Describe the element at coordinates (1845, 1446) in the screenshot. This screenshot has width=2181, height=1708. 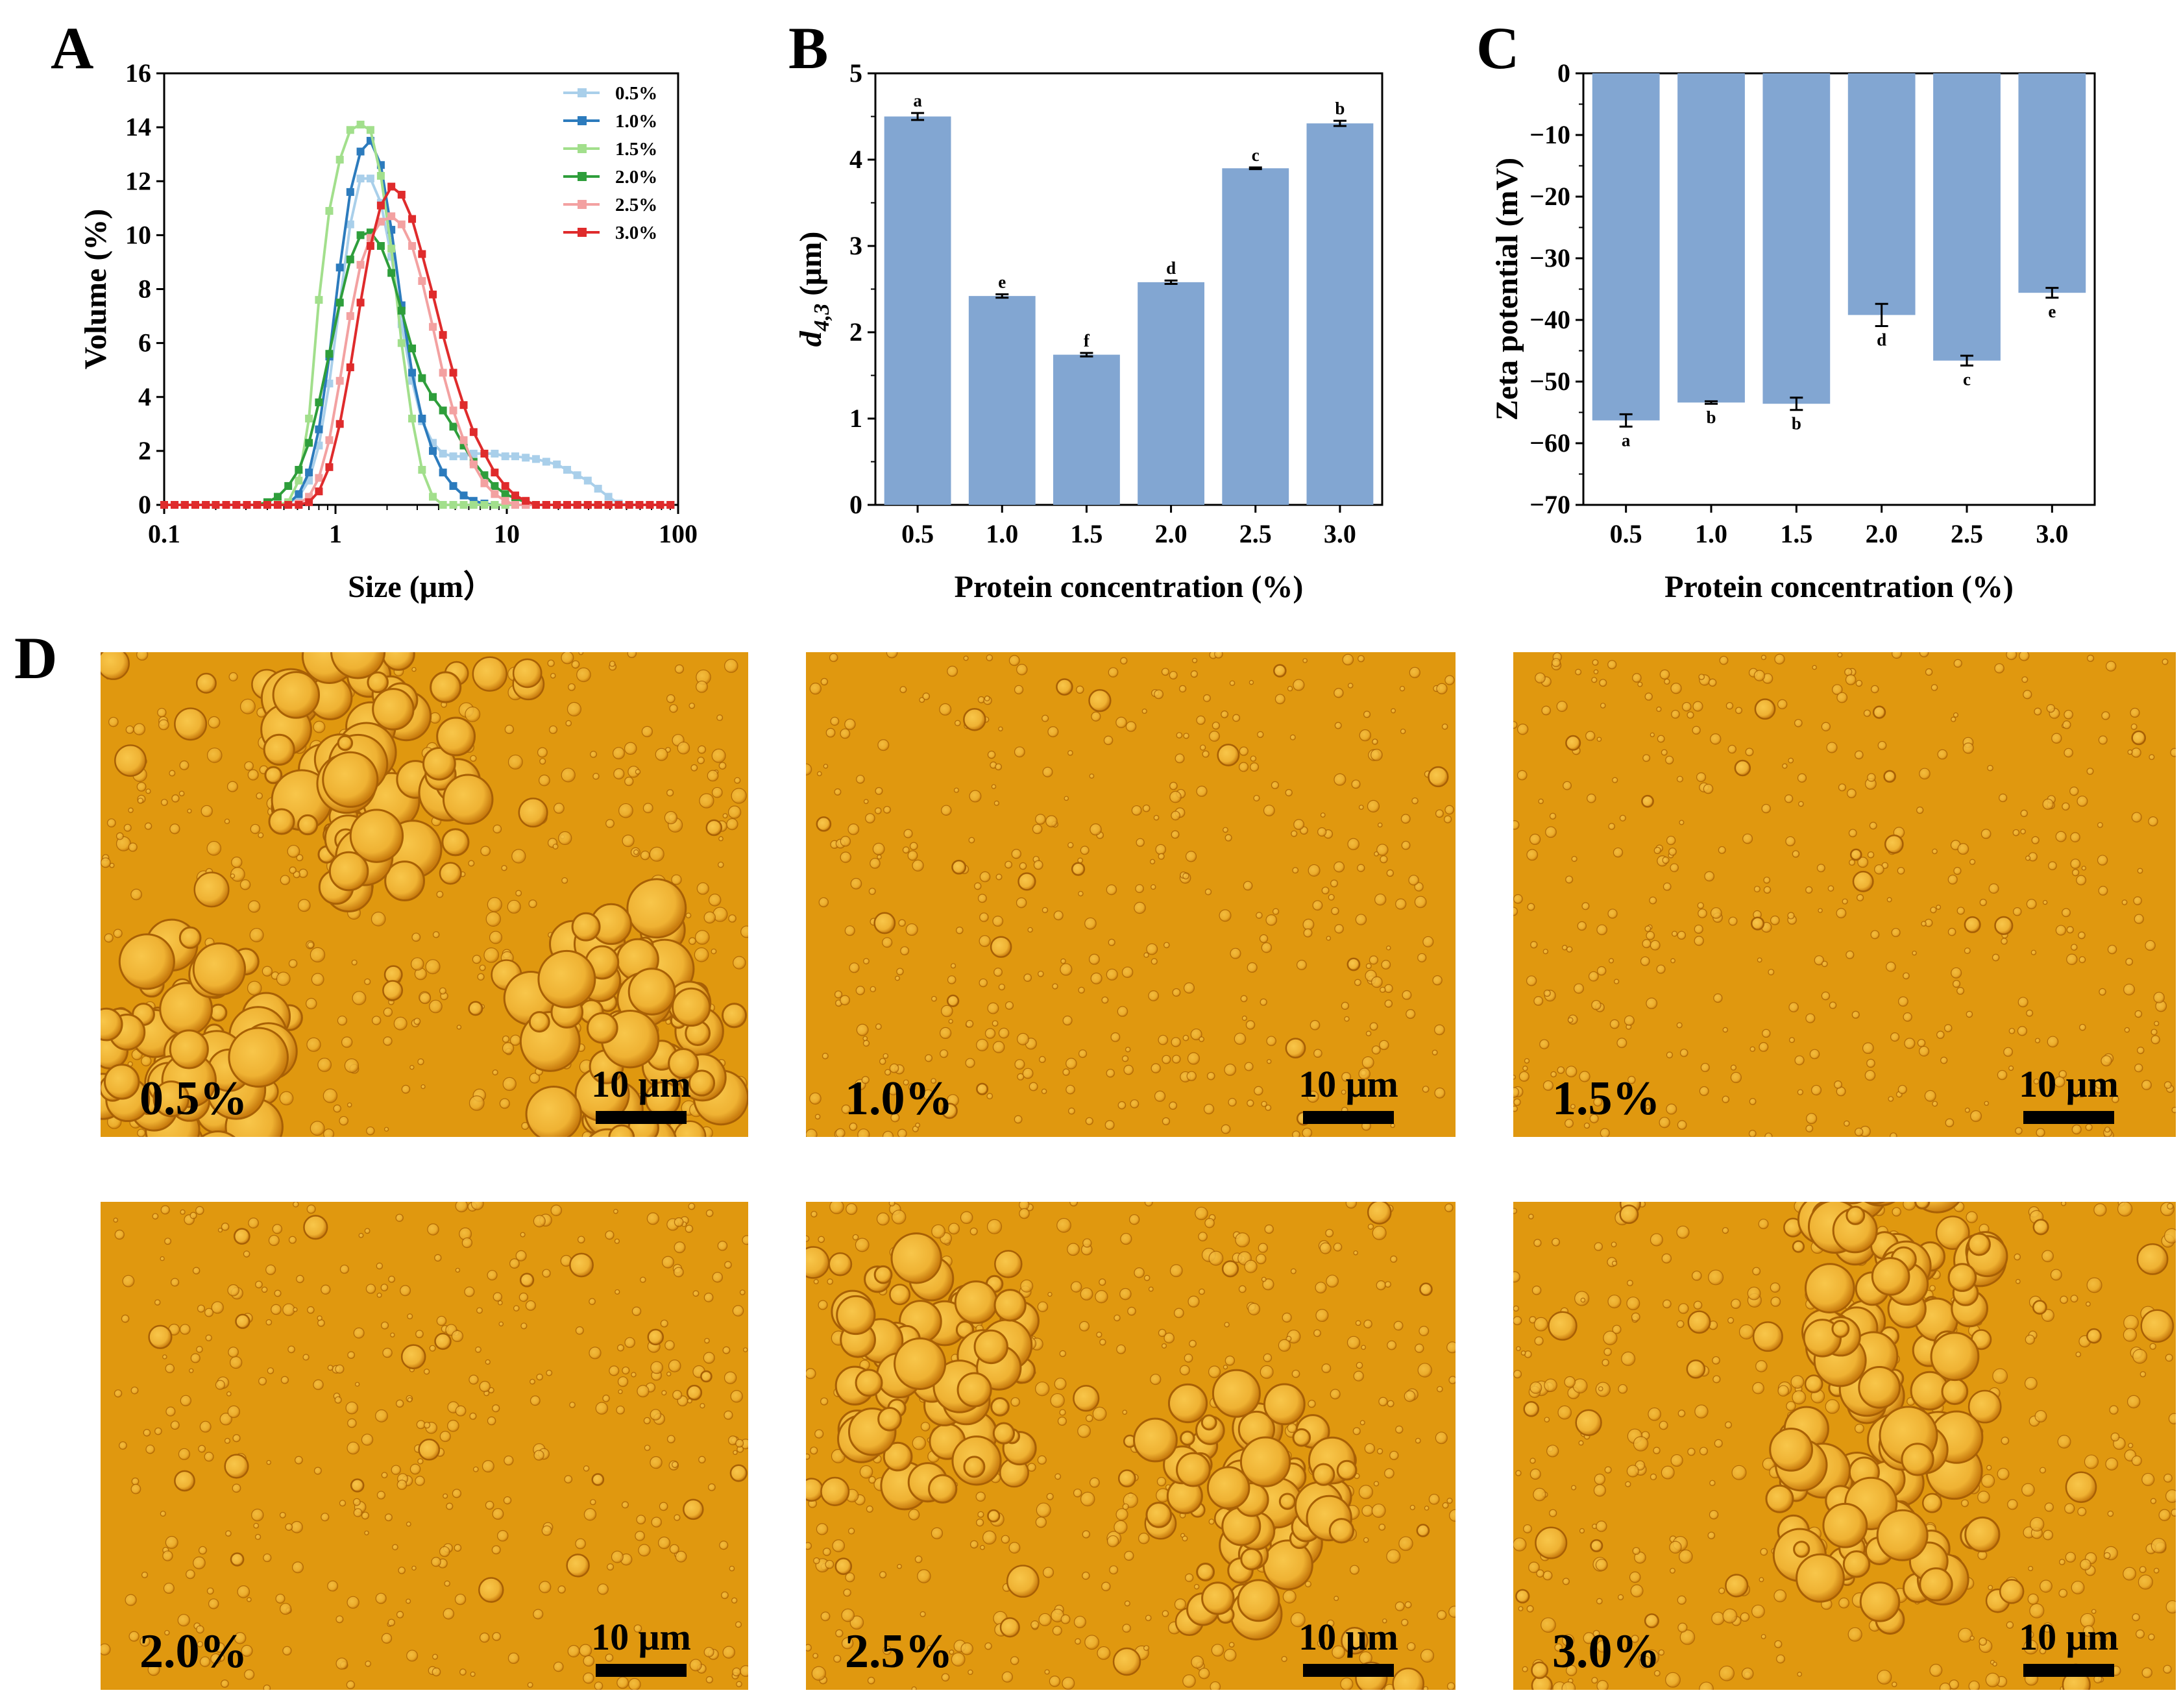
I see `micrograph-3-0pct: 3.0% 10 μm` at that location.